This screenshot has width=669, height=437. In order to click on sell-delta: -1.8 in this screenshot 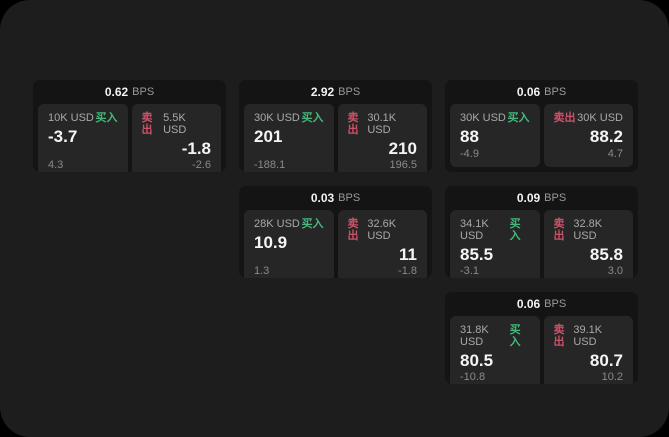, I will do `click(407, 271)`.